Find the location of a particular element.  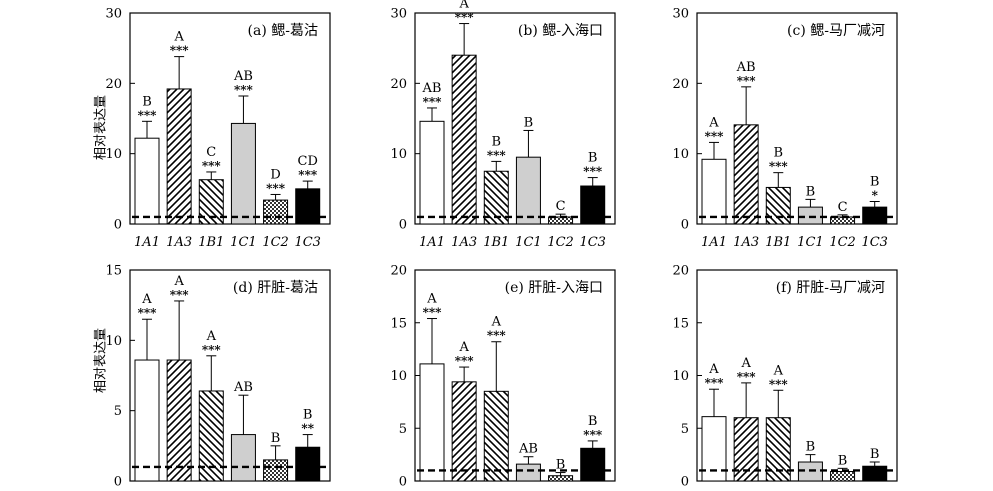

panel-title: (f) 肝脏-马厂减河 is located at coordinates (830, 288).